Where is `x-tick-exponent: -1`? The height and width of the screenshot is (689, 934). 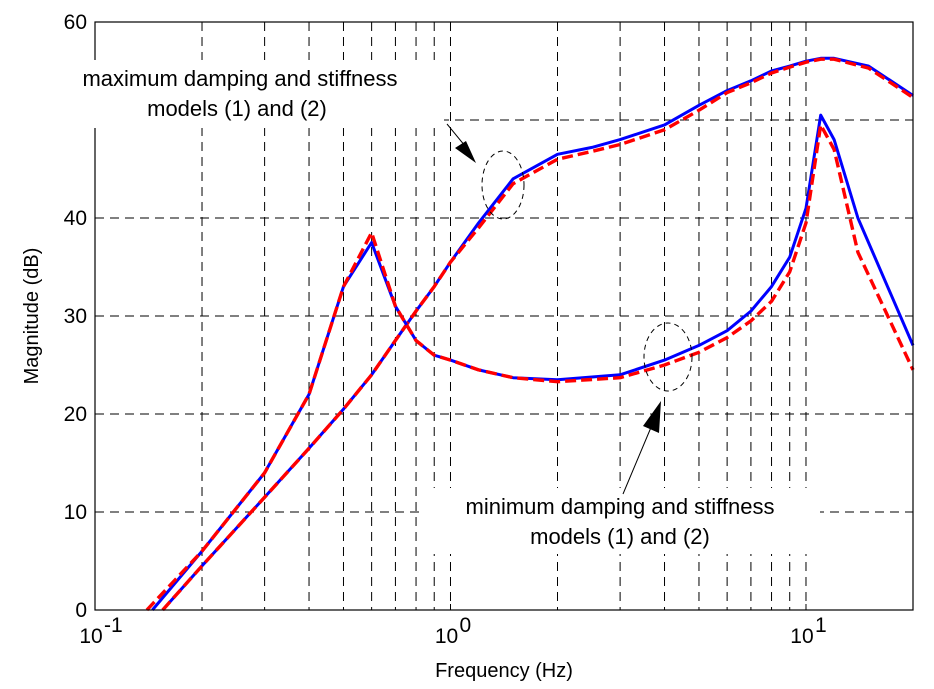
x-tick-exponent: -1 is located at coordinates (113, 625).